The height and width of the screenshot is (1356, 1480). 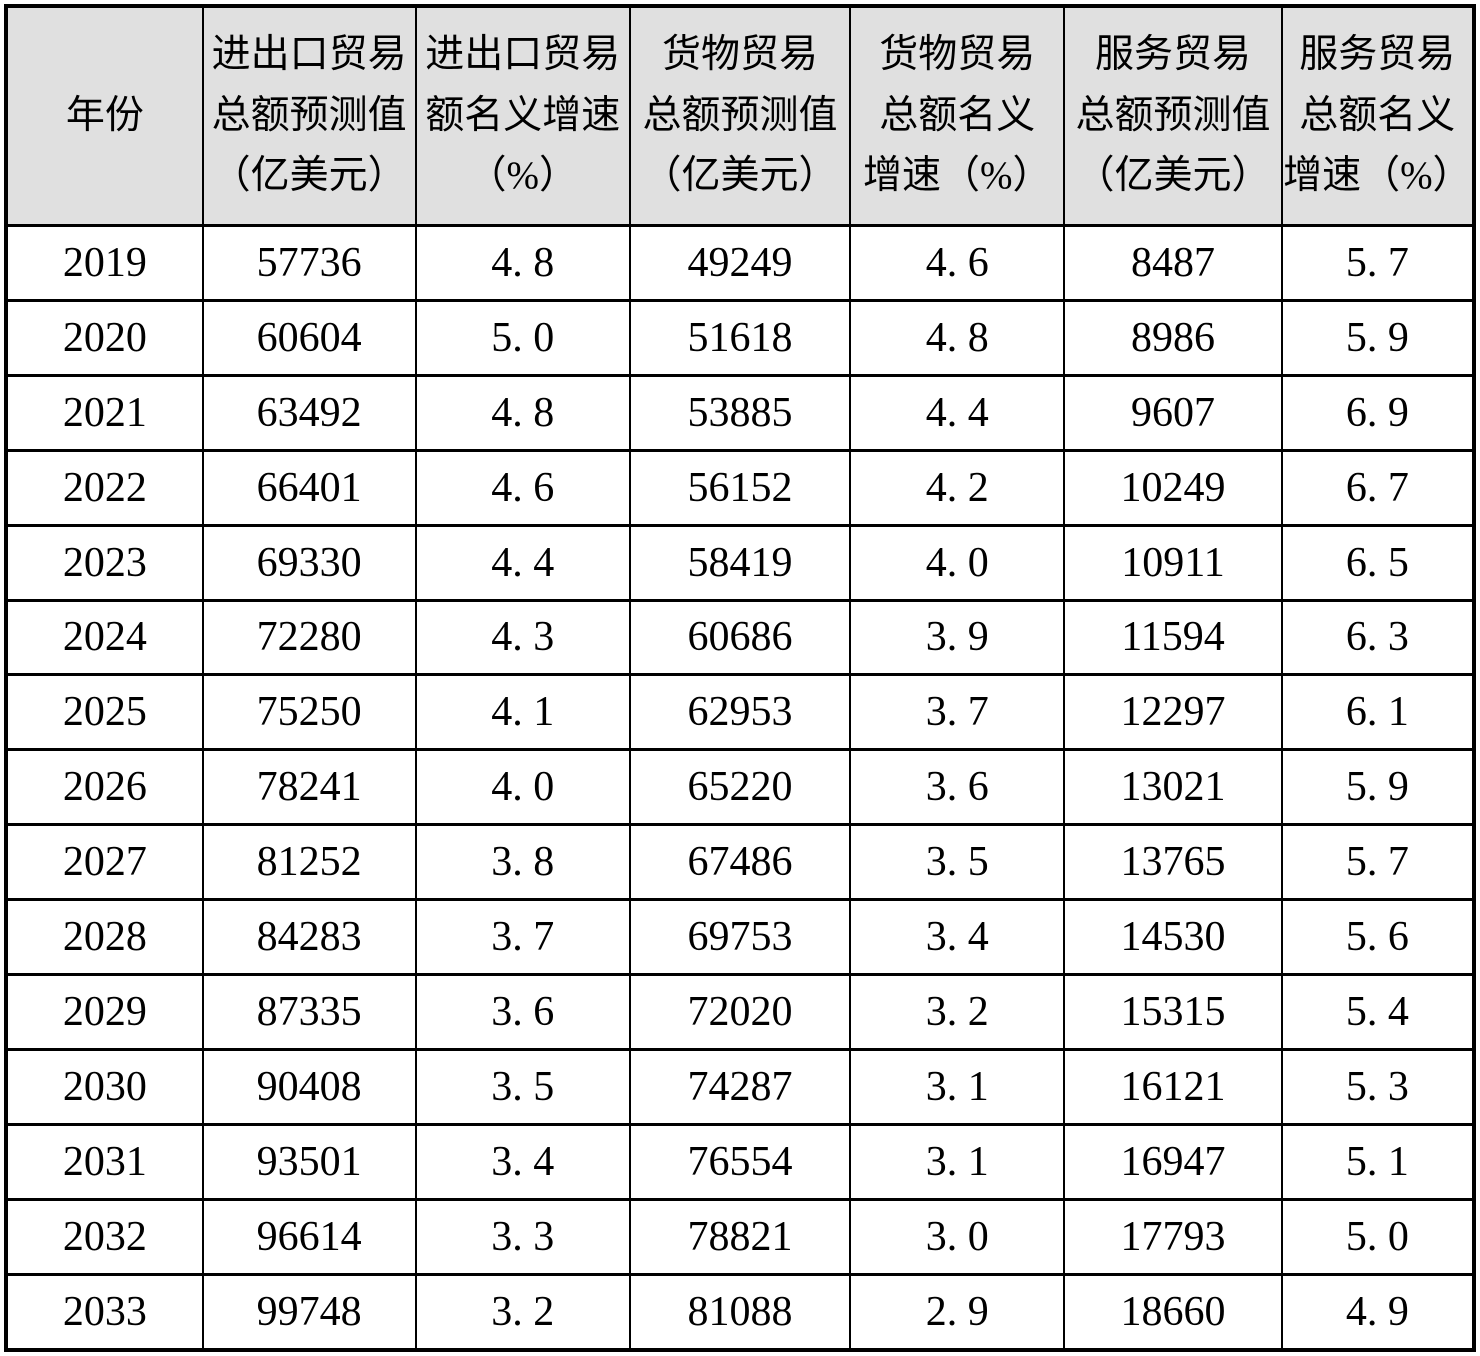 I want to click on table-cell-total_forecast: 60604, so click(x=309, y=337).